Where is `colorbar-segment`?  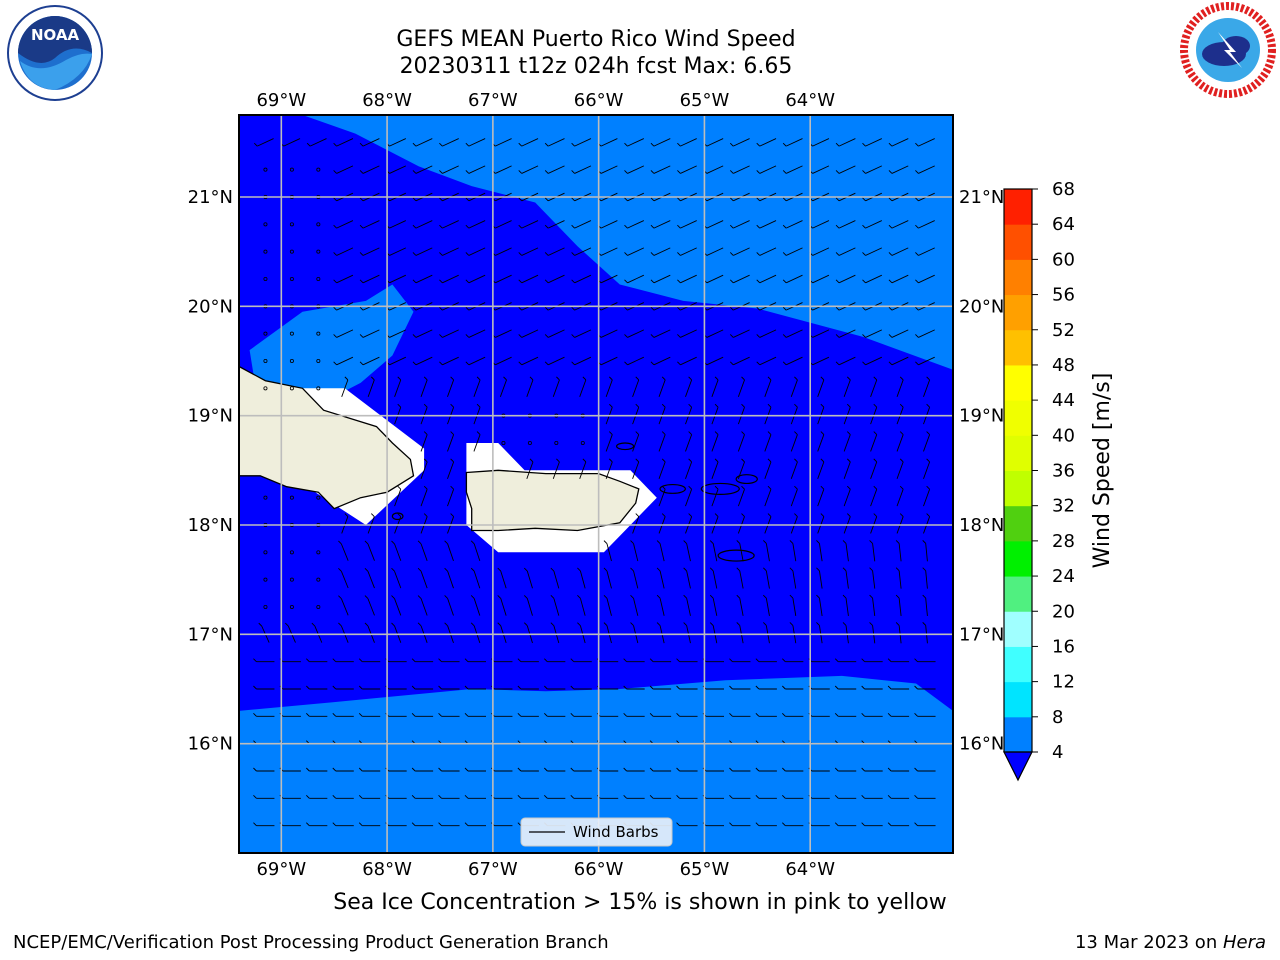 colorbar-segment is located at coordinates (1018, 242).